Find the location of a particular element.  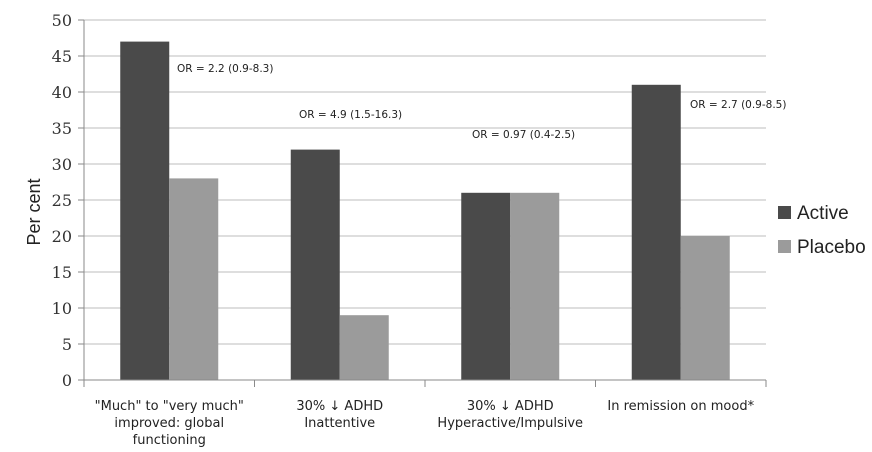

odds-ratio-annotation: OR = 0.97 (0.4-2.5) is located at coordinates (523, 135).